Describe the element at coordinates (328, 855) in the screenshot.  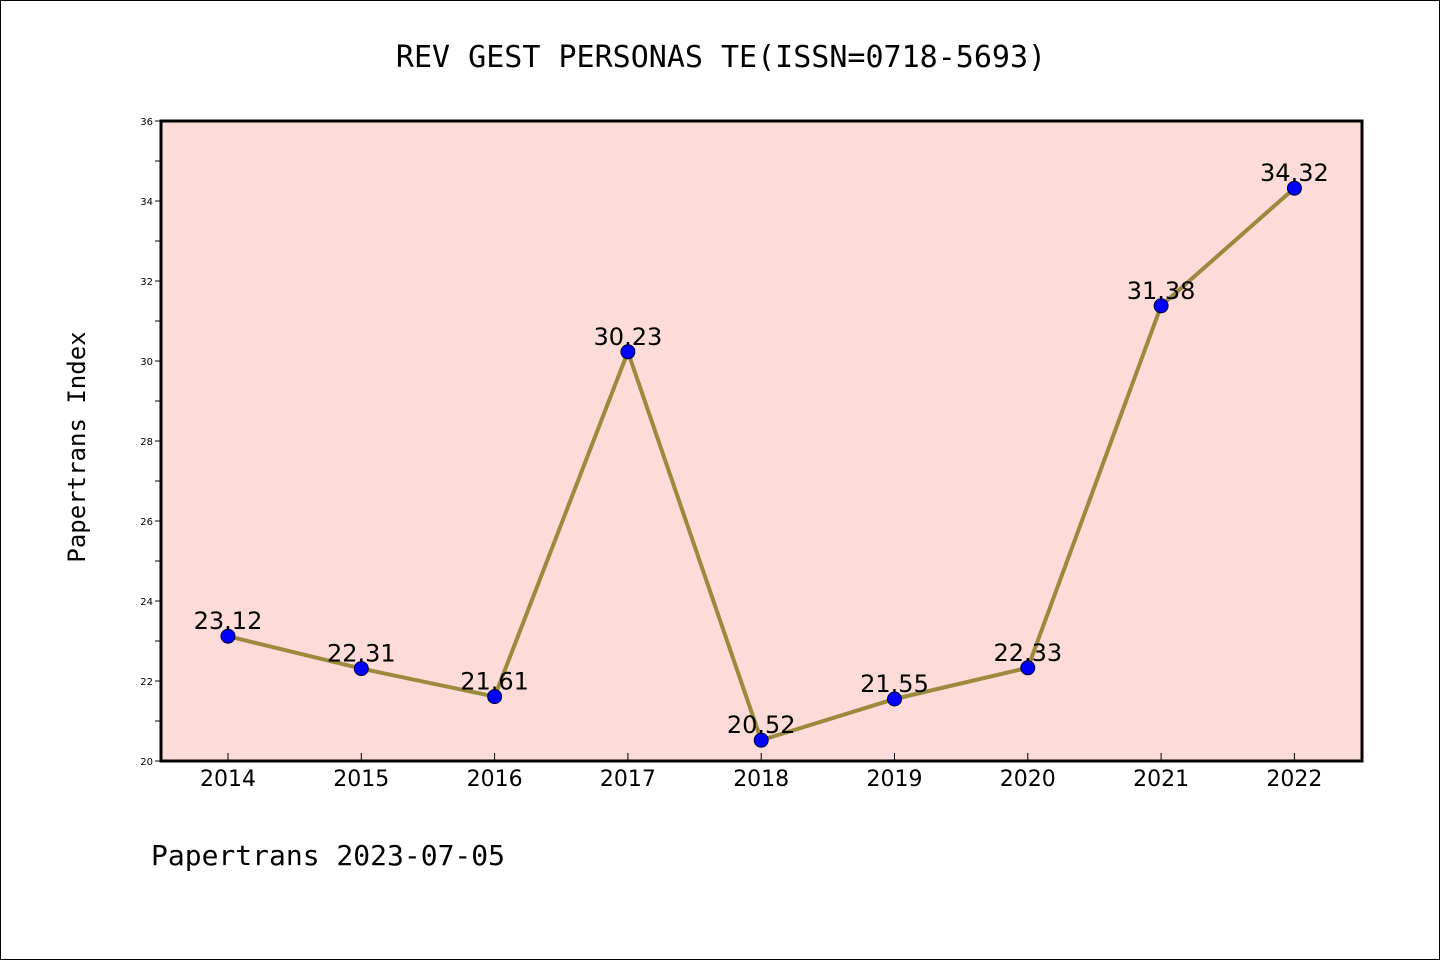
I see `footer-date: Papertrans 2023-07-05` at that location.